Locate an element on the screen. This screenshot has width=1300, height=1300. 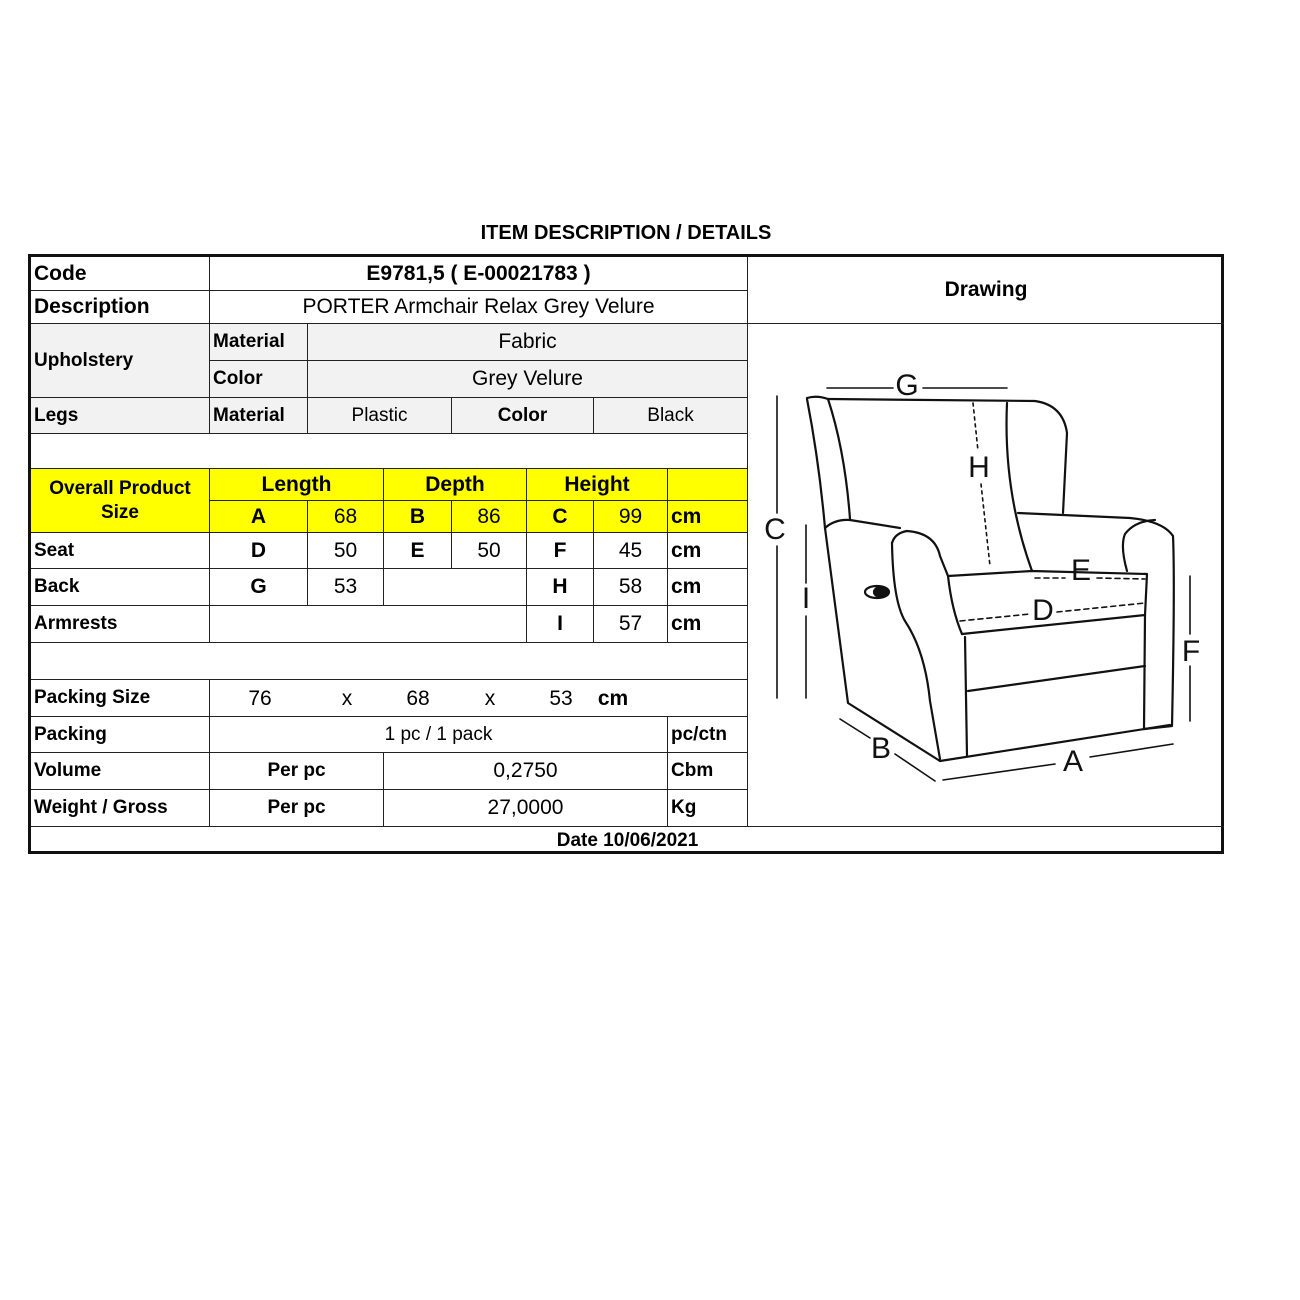
dim-b-label: B is located at coordinates (418, 517).